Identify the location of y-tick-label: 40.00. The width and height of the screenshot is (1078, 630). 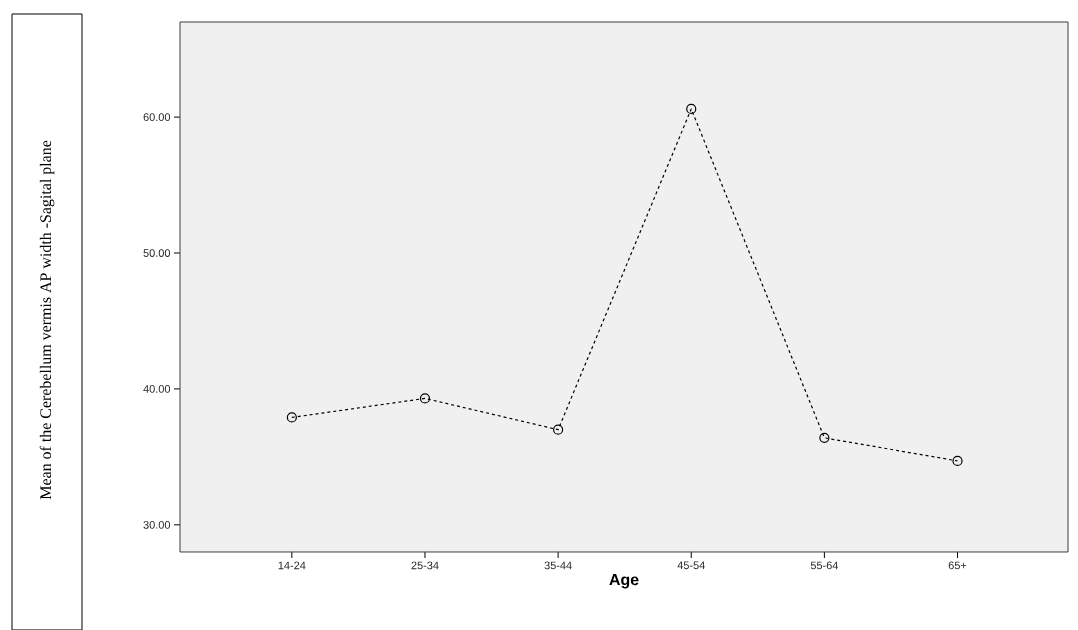
(157, 388).